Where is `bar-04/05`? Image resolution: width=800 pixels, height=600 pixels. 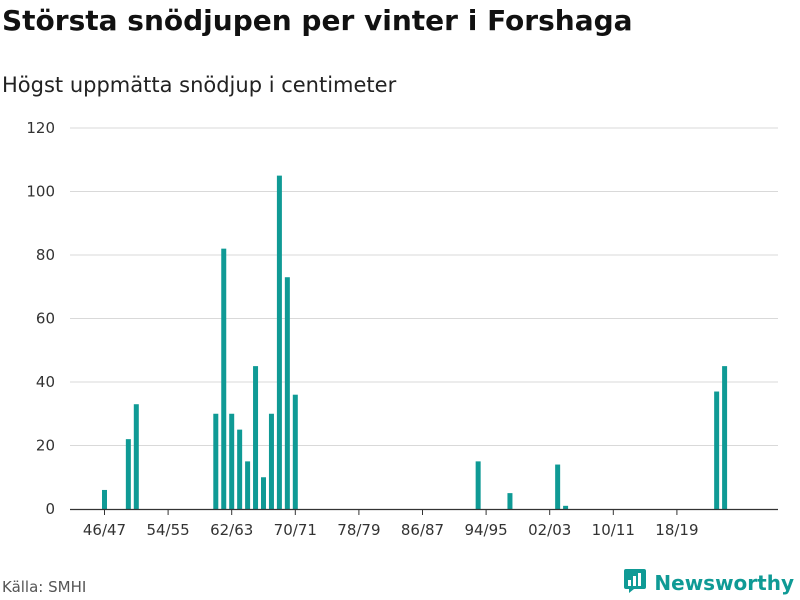 bar-04/05 is located at coordinates (566, 507).